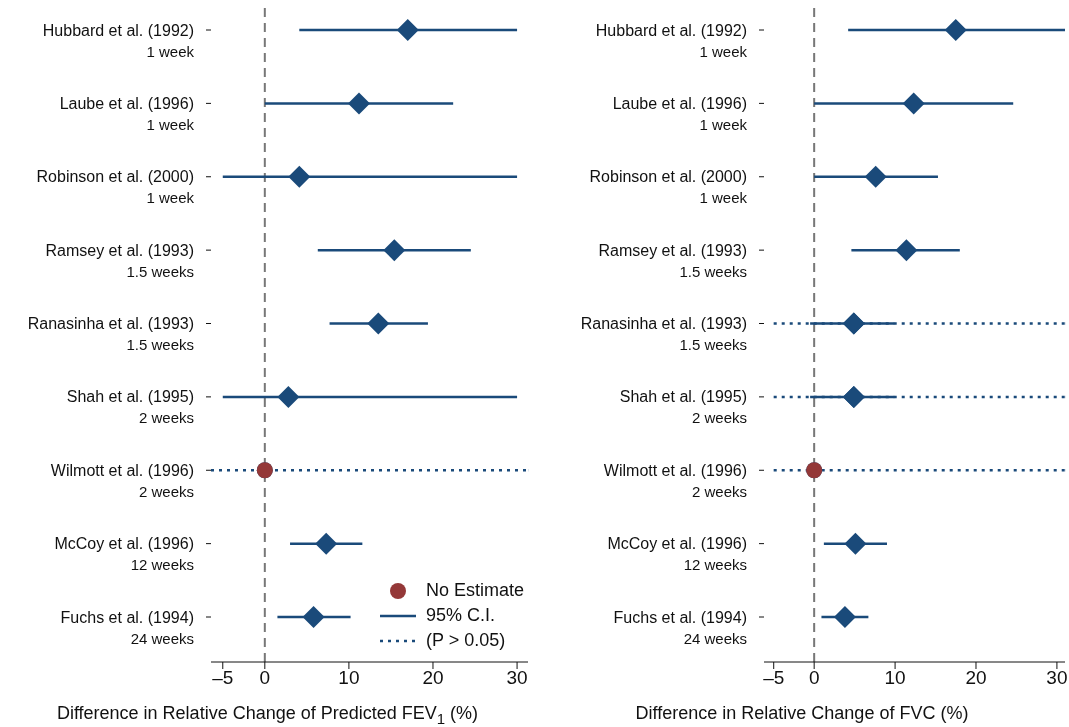 The image size is (1069, 727). I want to click on legend-label: (P > 0.05), so click(466, 640).